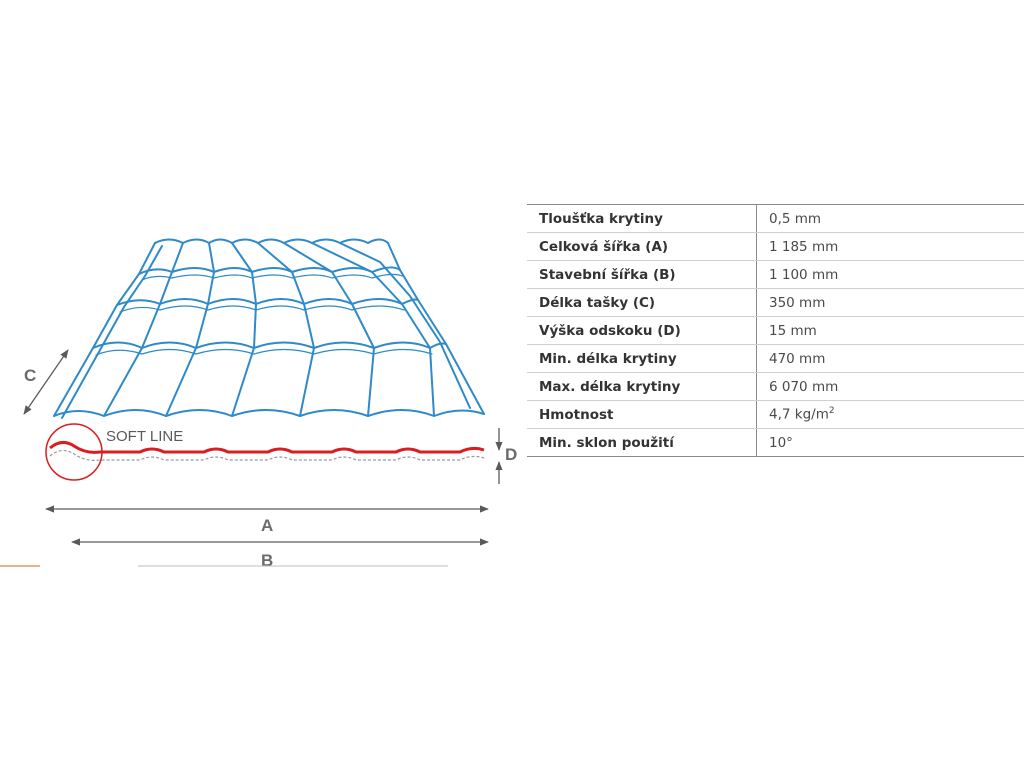 This screenshot has width=1024, height=768. Describe the element at coordinates (799, 414) in the screenshot. I see `spec-value-text: 4,7 kg/m` at that location.